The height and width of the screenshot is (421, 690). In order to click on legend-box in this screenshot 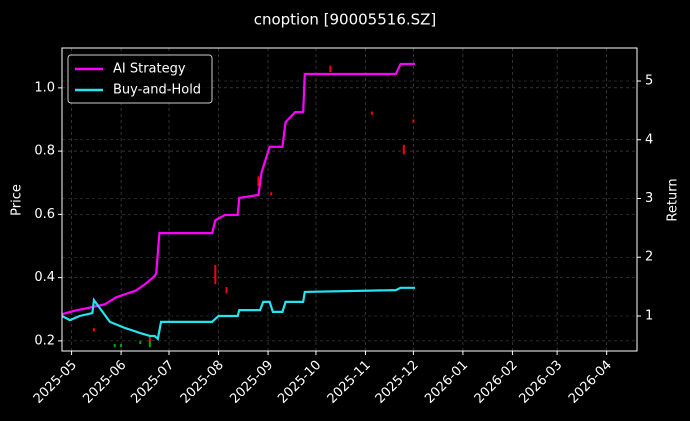, I will do `click(140, 79)`.